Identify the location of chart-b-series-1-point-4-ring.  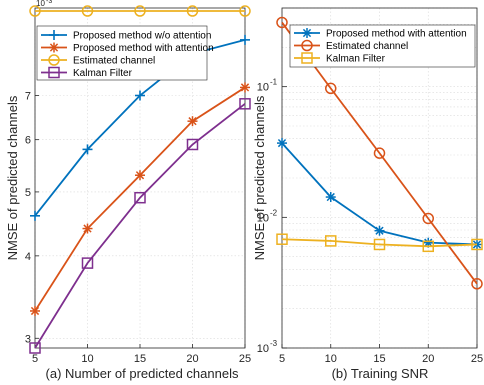
(477, 284).